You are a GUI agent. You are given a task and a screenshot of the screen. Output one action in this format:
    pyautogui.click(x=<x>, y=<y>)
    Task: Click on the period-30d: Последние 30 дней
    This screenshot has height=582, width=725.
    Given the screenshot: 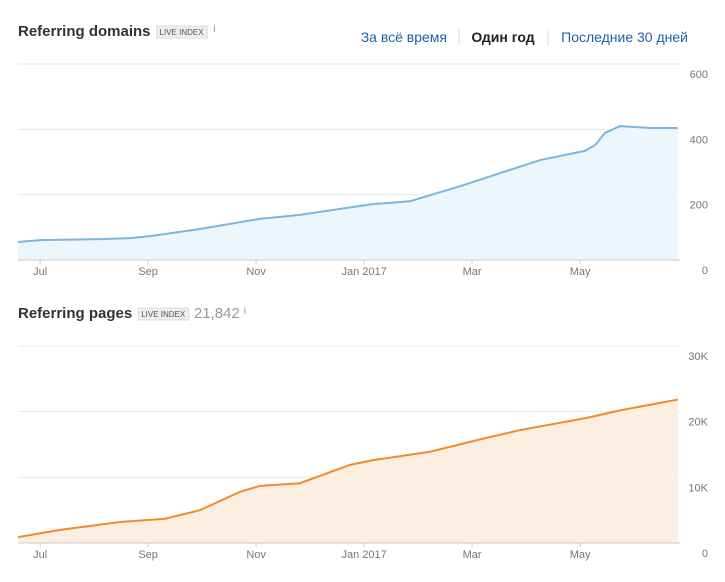 What is the action you would take?
    pyautogui.click(x=624, y=37)
    